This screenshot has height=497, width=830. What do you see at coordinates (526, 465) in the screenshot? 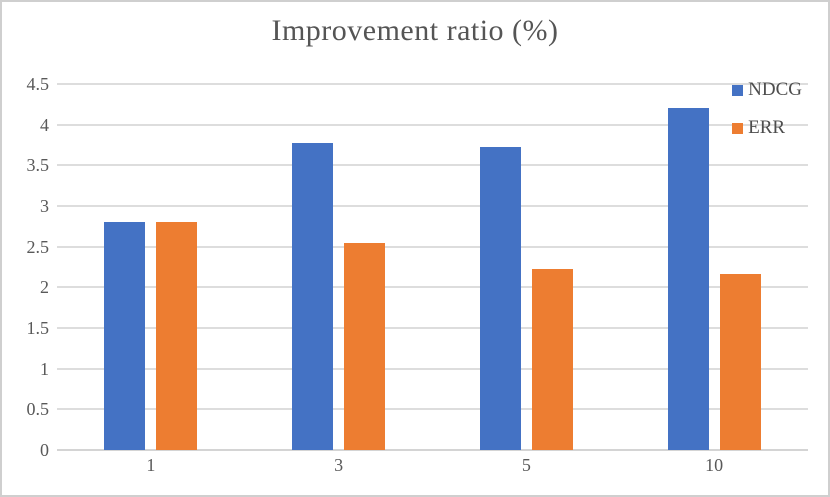
I see `x-tick-label: 5` at bounding box center [526, 465].